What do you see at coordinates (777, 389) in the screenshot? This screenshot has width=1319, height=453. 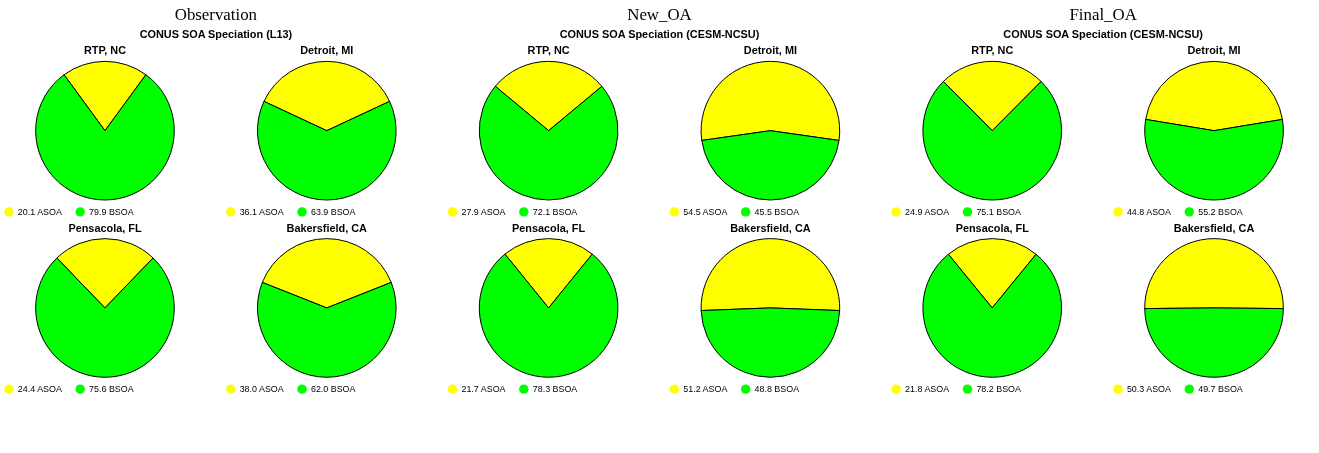 I see `legend-label: 48.8 BSOA` at bounding box center [777, 389].